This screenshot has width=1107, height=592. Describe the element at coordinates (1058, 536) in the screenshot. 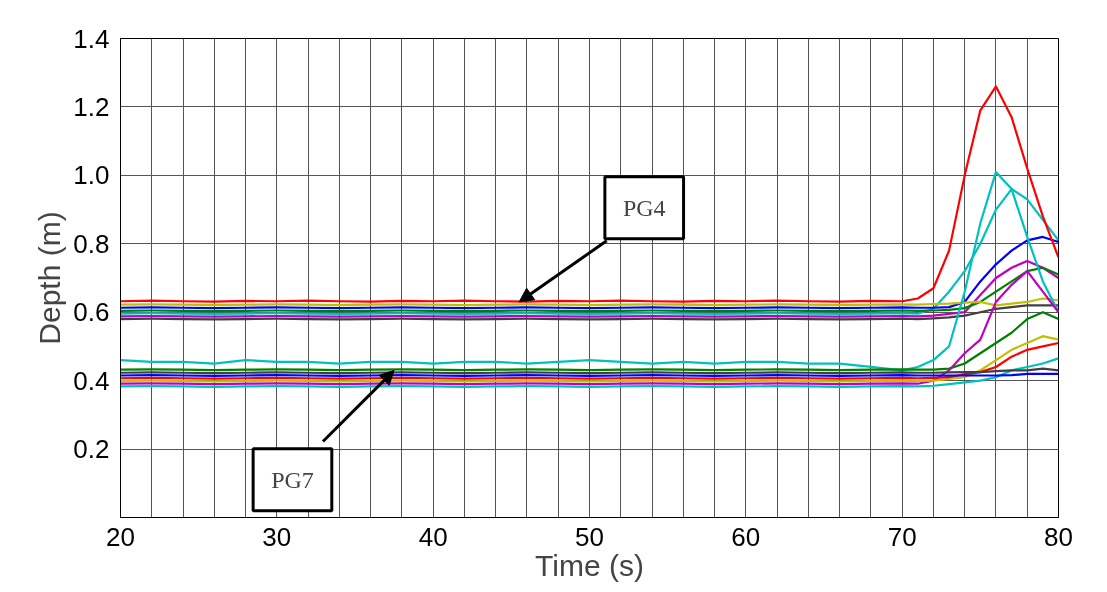

I see `x-tick-label: 80` at that location.